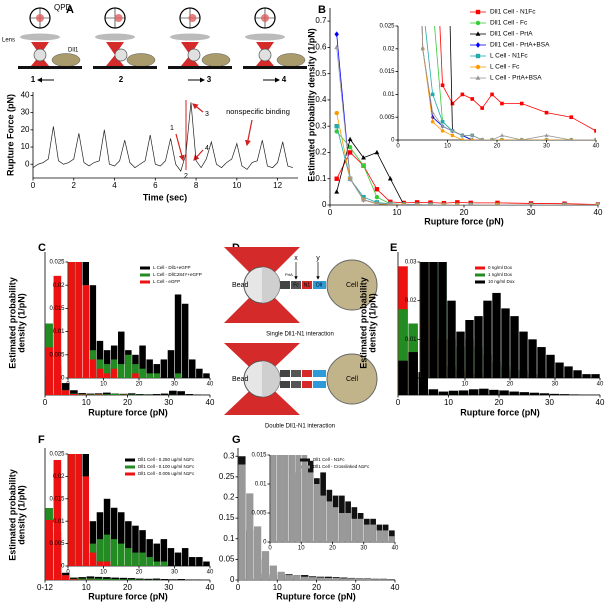 The height and width of the screenshot is (606, 612). Describe the element at coordinates (330, 212) in the screenshot. I see `x-tick-label: 0` at that location.